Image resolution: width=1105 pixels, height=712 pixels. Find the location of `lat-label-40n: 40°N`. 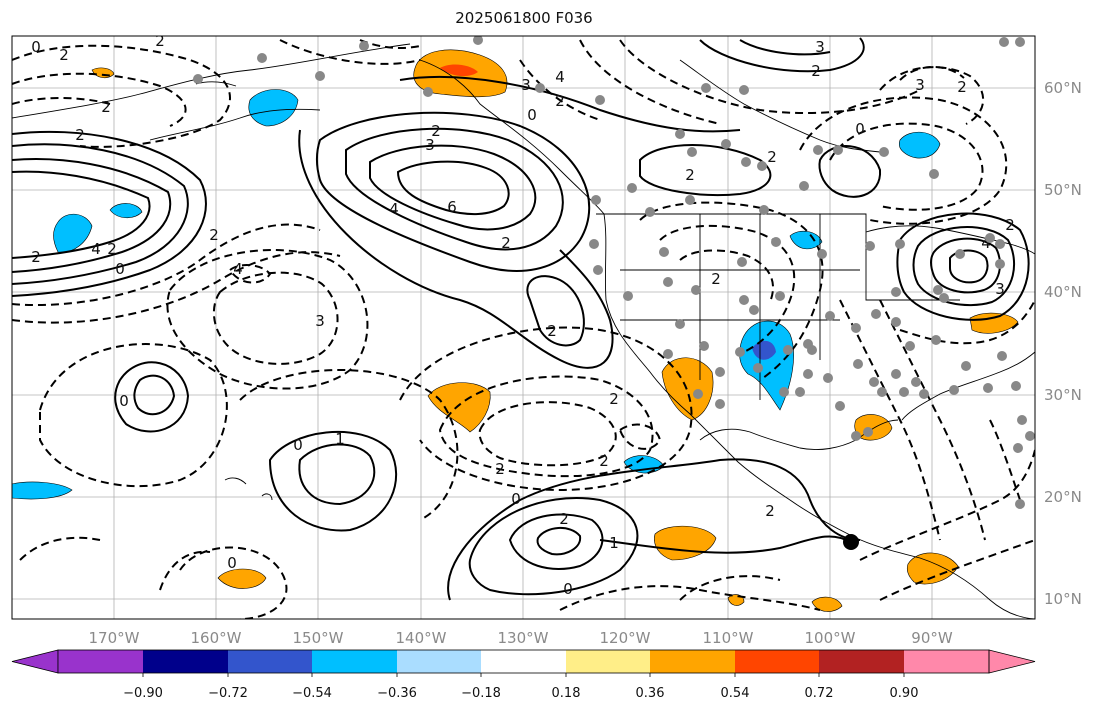

lat-label-40n: 40°N is located at coordinates (1063, 292).